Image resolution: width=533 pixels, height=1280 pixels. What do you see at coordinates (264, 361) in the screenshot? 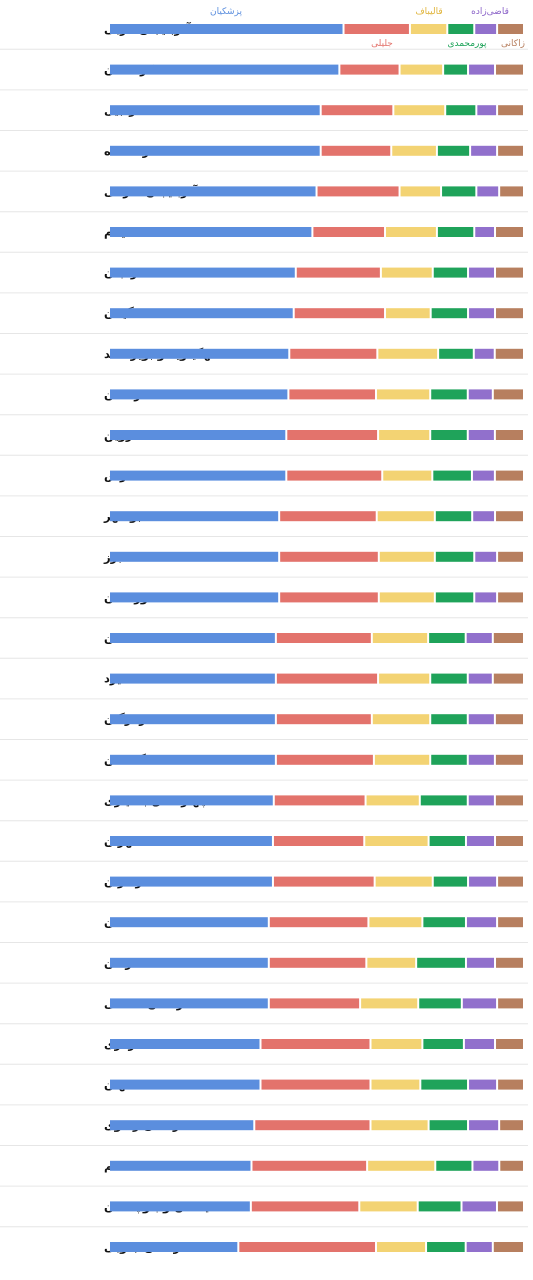
I see `chart-row: کهگیلویه و بویراحمد` at bounding box center [264, 361].